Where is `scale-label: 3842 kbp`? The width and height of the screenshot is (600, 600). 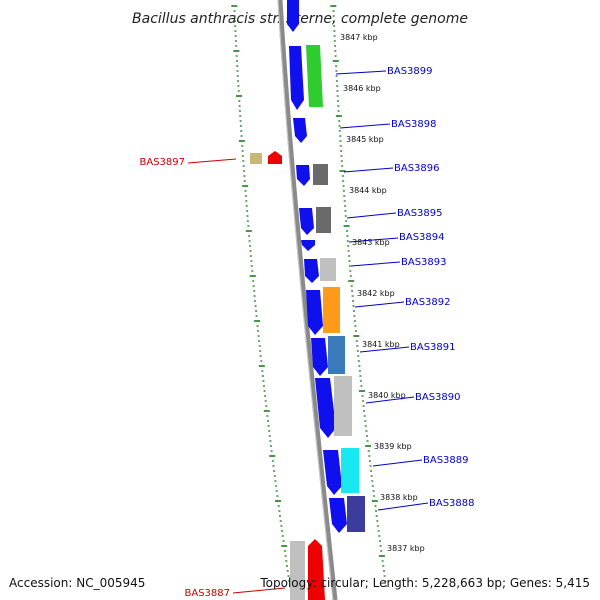
scale-label: 3842 kbp is located at coordinates (376, 293).